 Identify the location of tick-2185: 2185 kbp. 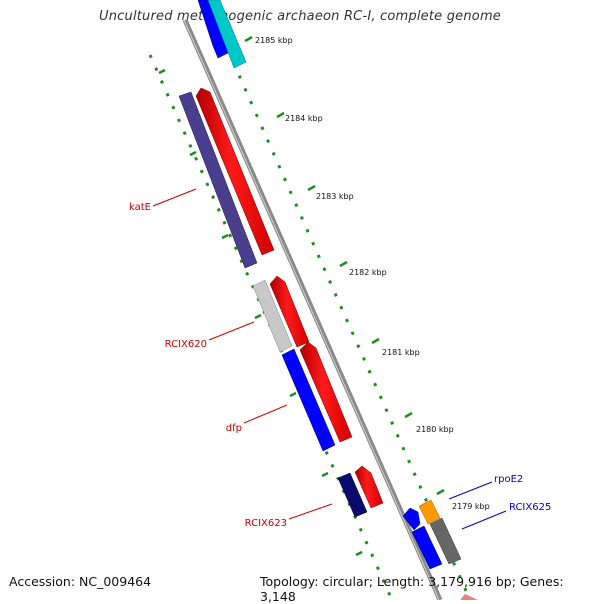
(268, 40).